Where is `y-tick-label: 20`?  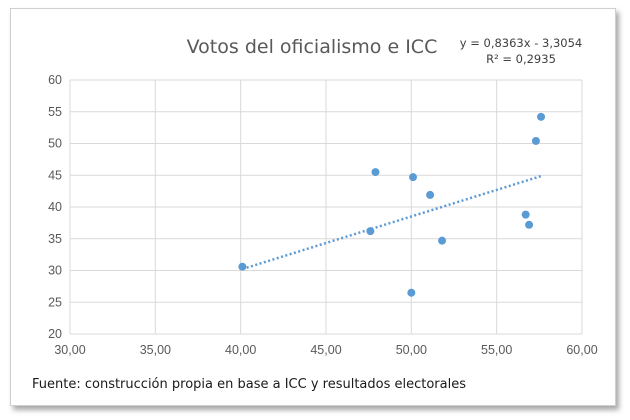 y-tick-label: 20 is located at coordinates (55, 334).